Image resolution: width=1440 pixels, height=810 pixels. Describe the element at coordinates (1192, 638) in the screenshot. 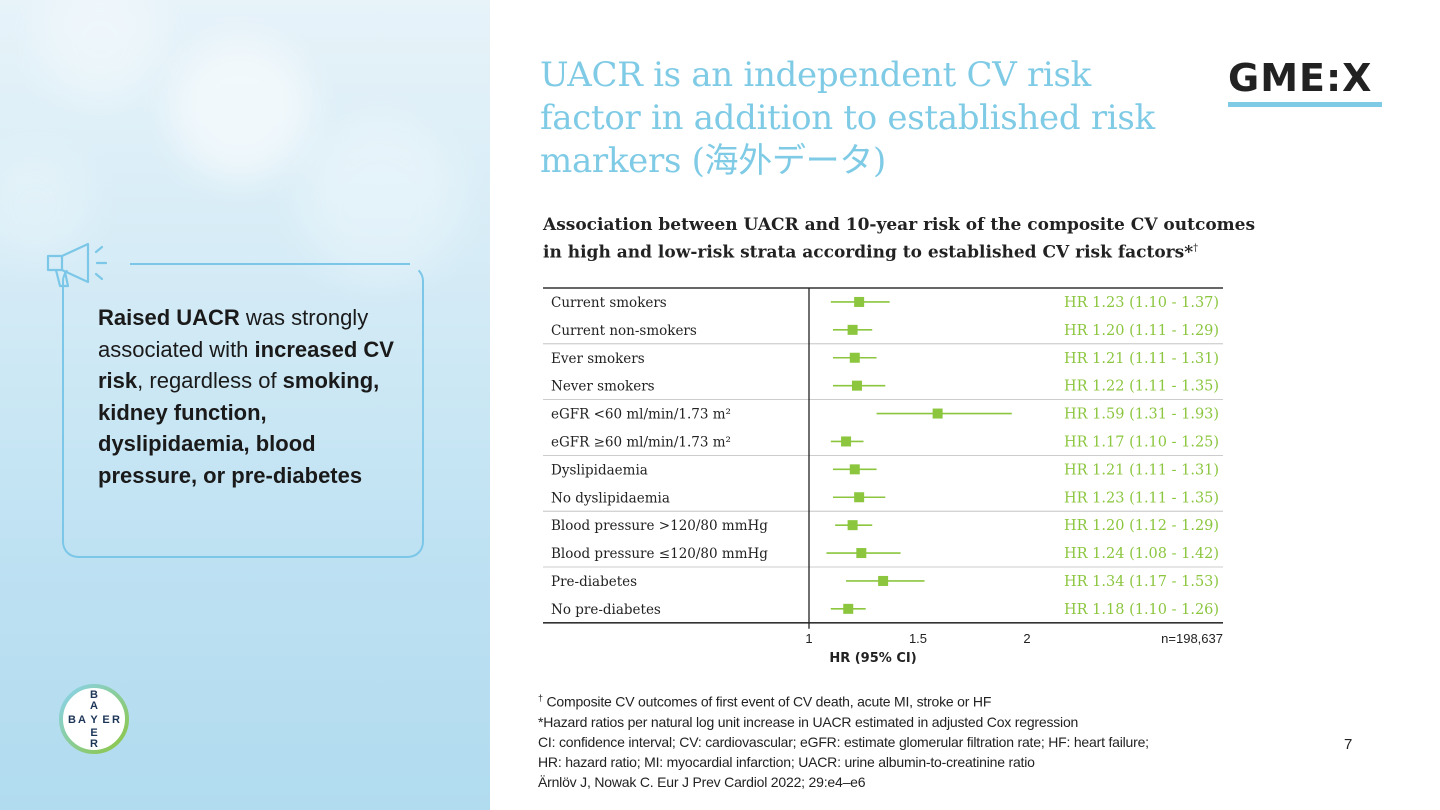

I see `n-label: n=198,637` at that location.